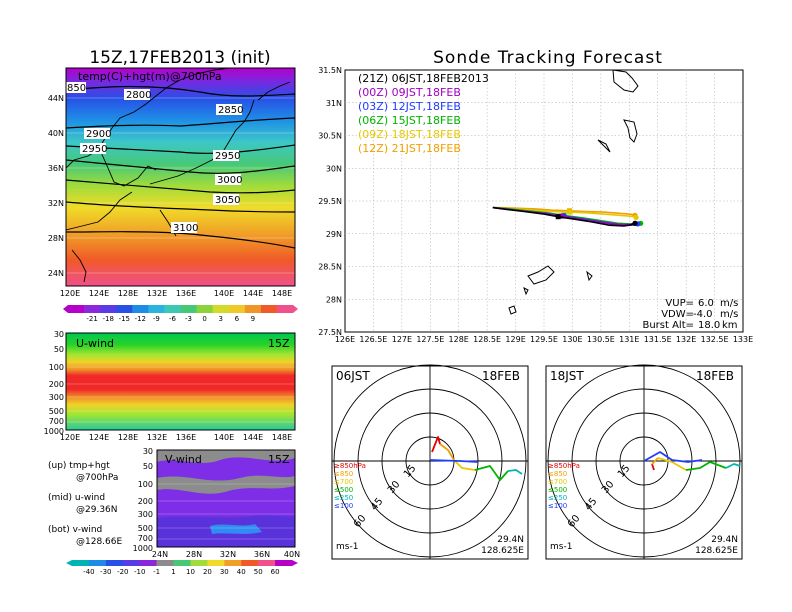 The height and width of the screenshot is (612, 792). I want to click on u-wind-grid, so click(180, 394).